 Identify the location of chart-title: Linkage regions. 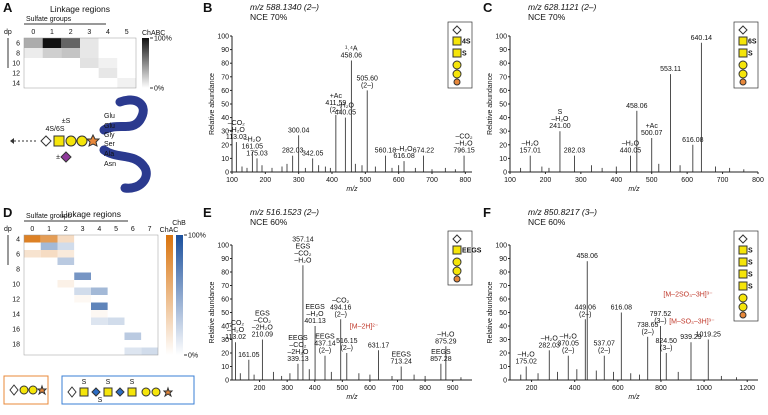
(80, 9).